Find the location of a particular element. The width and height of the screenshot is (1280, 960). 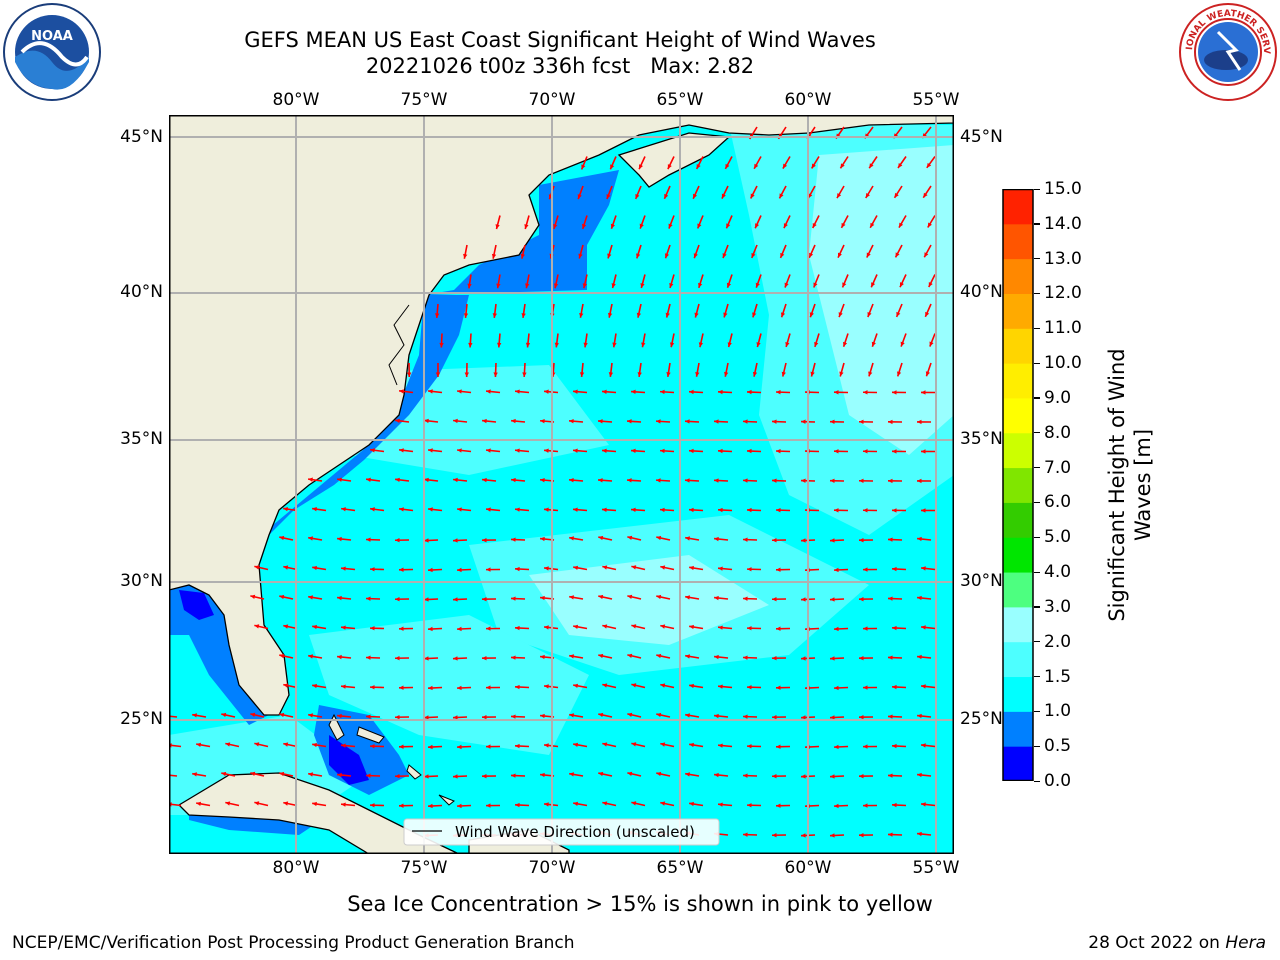

colorbar-label-line2: Waves [m] is located at coordinates (1143, 485).